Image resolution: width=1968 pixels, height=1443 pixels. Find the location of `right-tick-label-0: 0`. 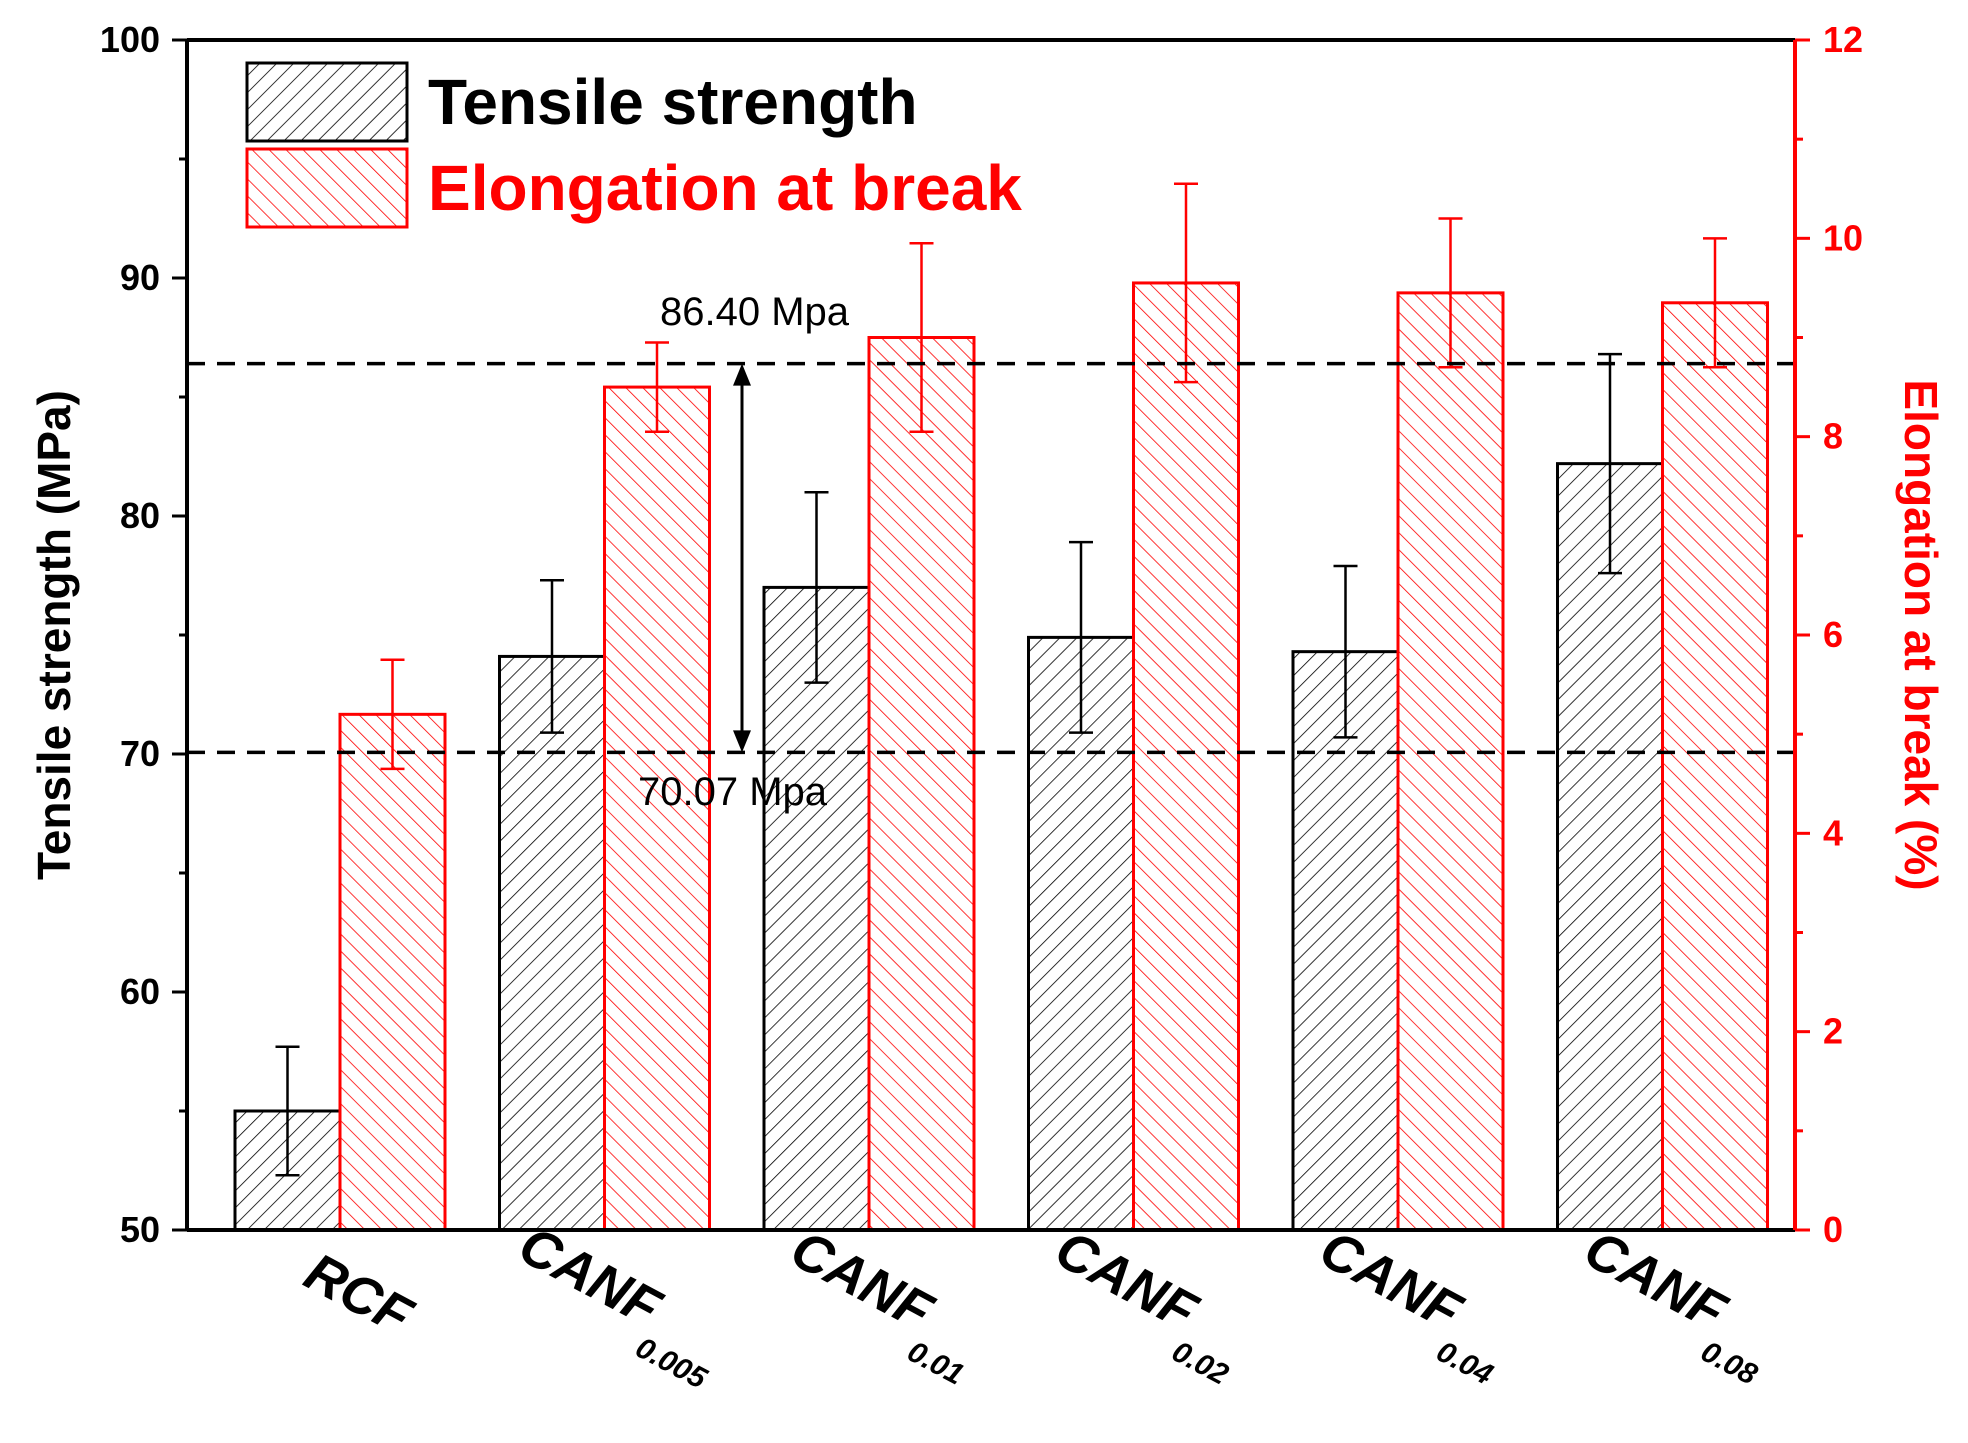

right-tick-label-0: 0 is located at coordinates (1833, 1229).